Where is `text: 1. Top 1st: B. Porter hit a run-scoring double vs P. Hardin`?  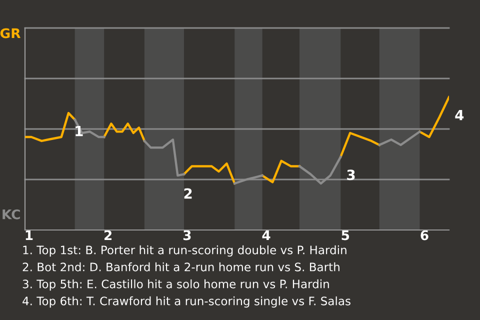
text: 1. Top 1st: B. Porter hit a run-scoring double vs P. Hardin is located at coordinates (184, 251).